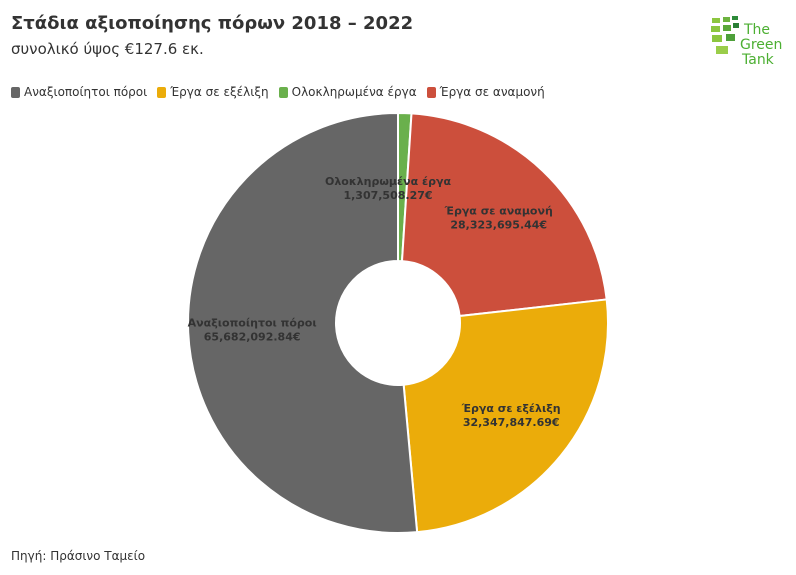 Image resolution: width=796 pixels, height=575 pixels. I want to click on data-label-category: Αναξιοποίητοι πόροι, so click(252, 323).